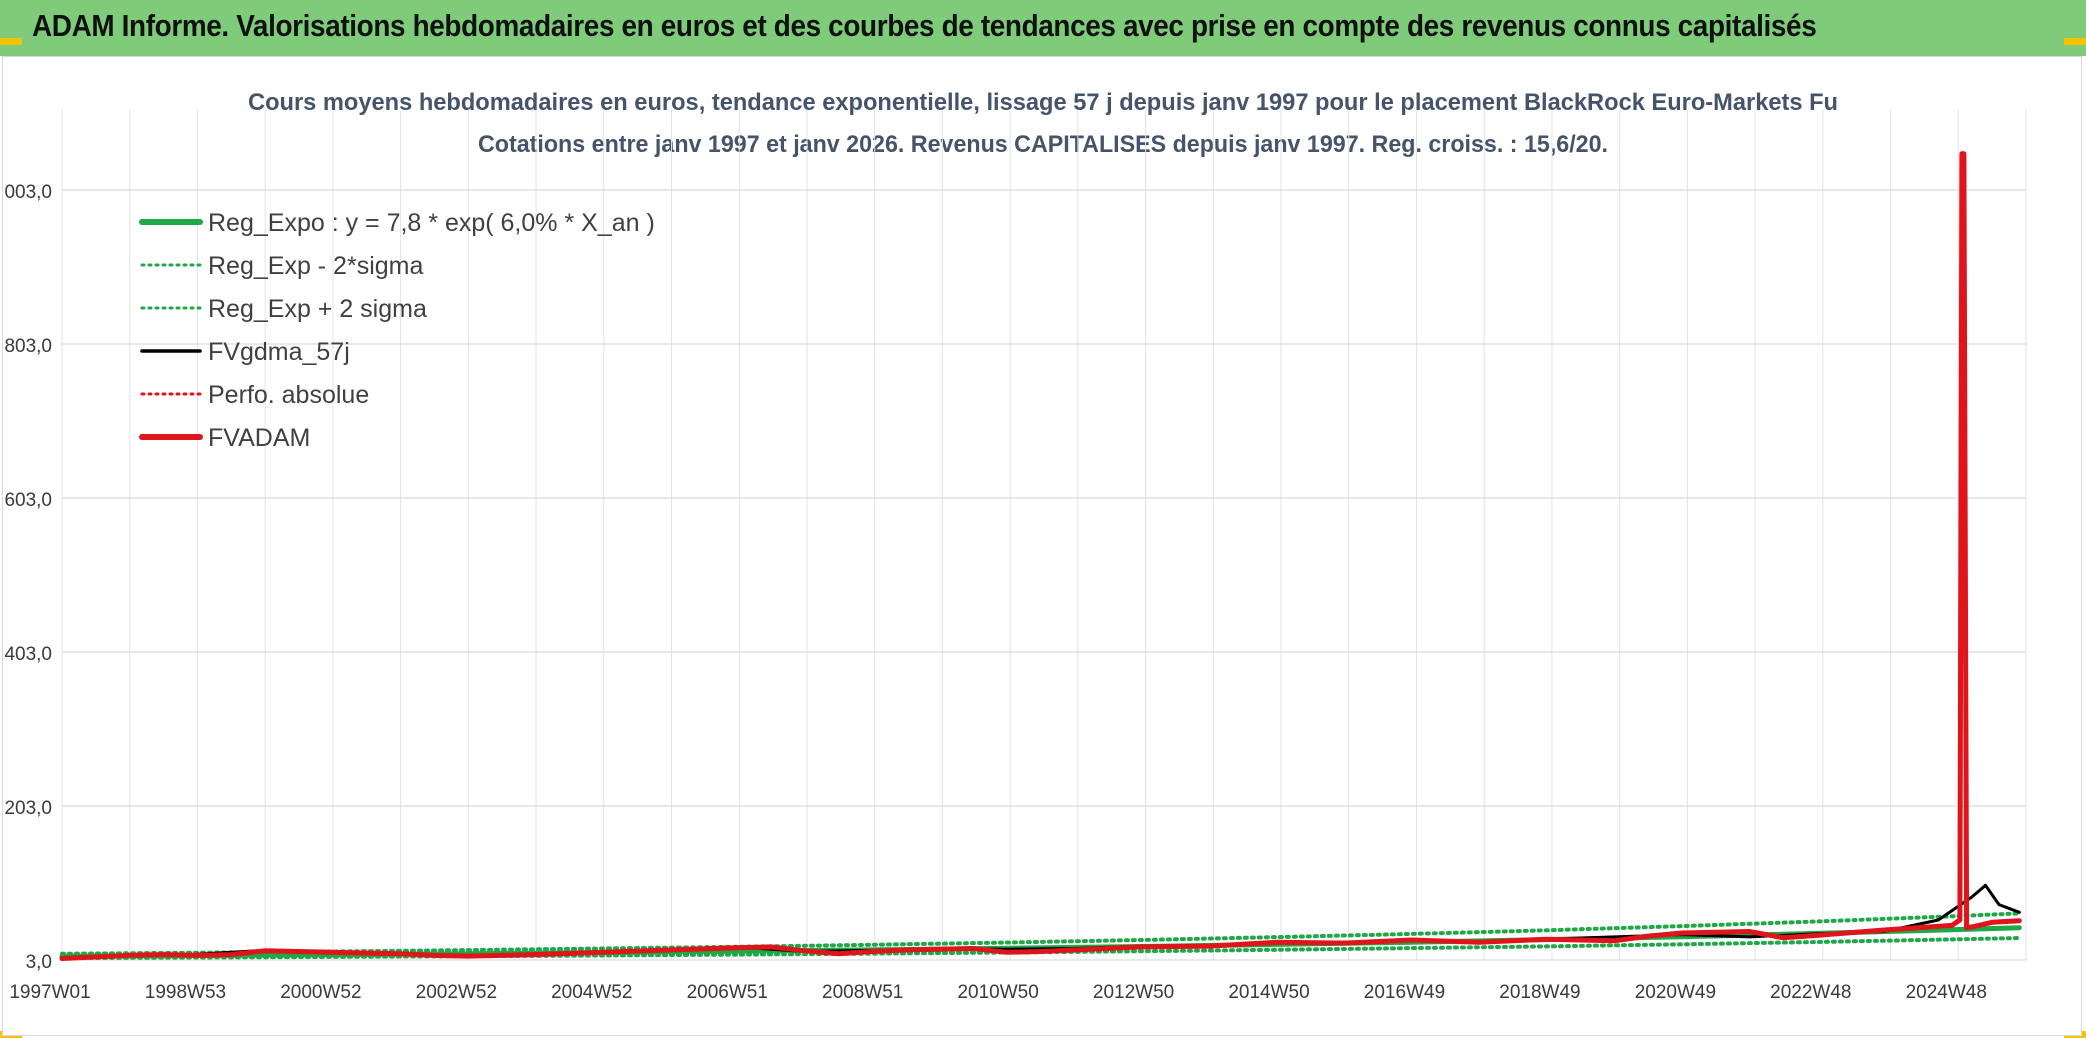 This screenshot has height=1038, width=2086. I want to click on x-tick-label: 2020W49, so click(1675, 992).